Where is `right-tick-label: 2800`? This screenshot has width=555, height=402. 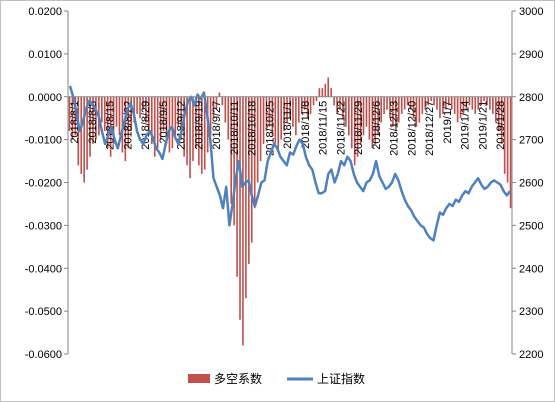 right-tick-label: 2800 is located at coordinates (531, 98).